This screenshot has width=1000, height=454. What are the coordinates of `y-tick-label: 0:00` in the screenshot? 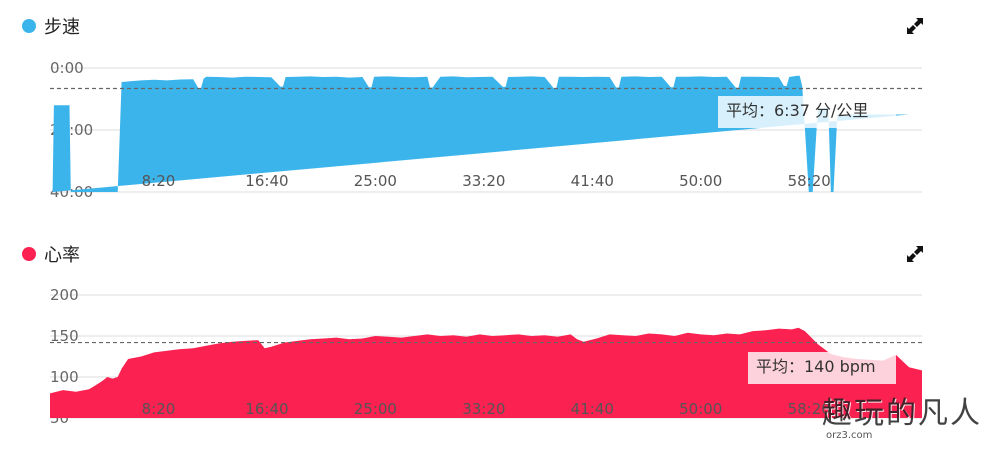 It's located at (67, 68).